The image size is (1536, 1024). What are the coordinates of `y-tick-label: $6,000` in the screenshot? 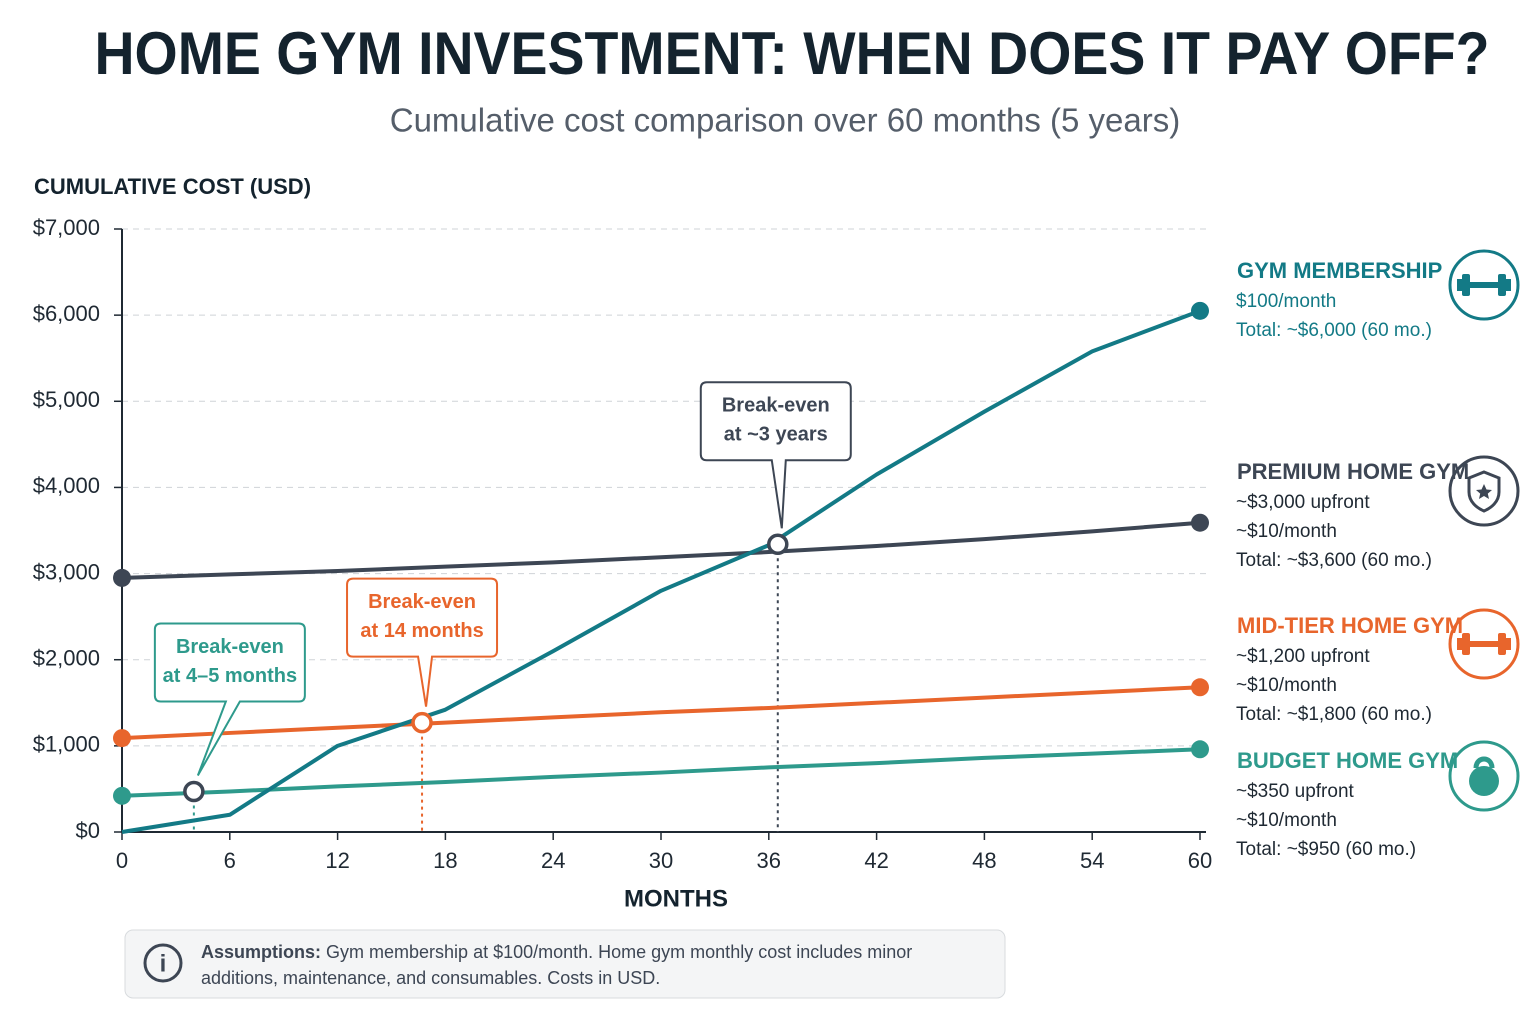 It's located at (66, 313).